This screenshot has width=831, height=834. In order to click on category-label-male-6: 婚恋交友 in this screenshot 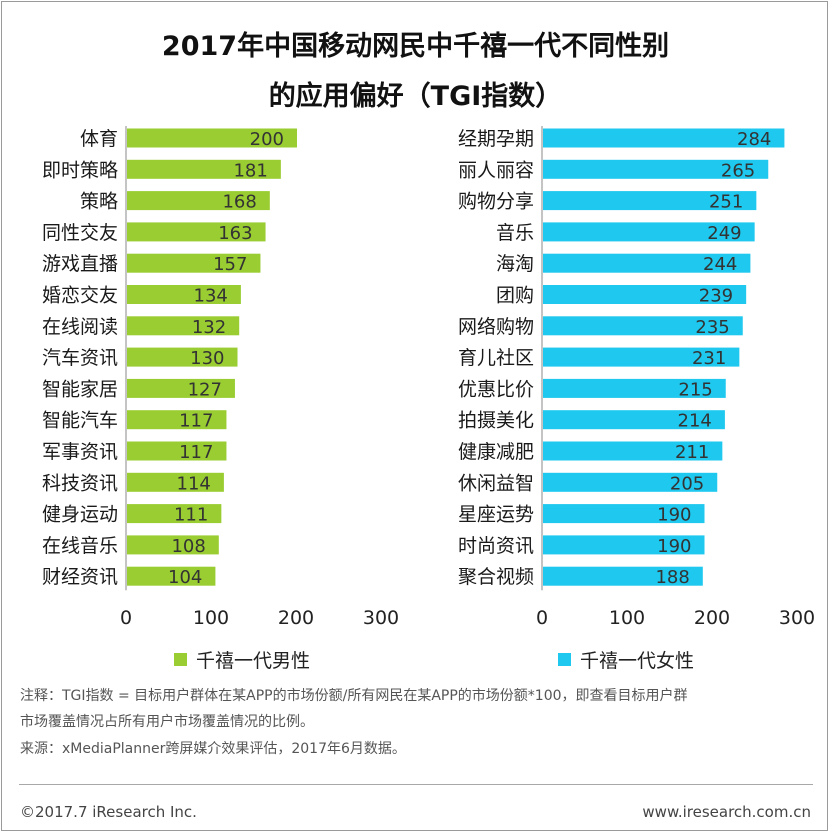, I will do `click(80, 296)`.